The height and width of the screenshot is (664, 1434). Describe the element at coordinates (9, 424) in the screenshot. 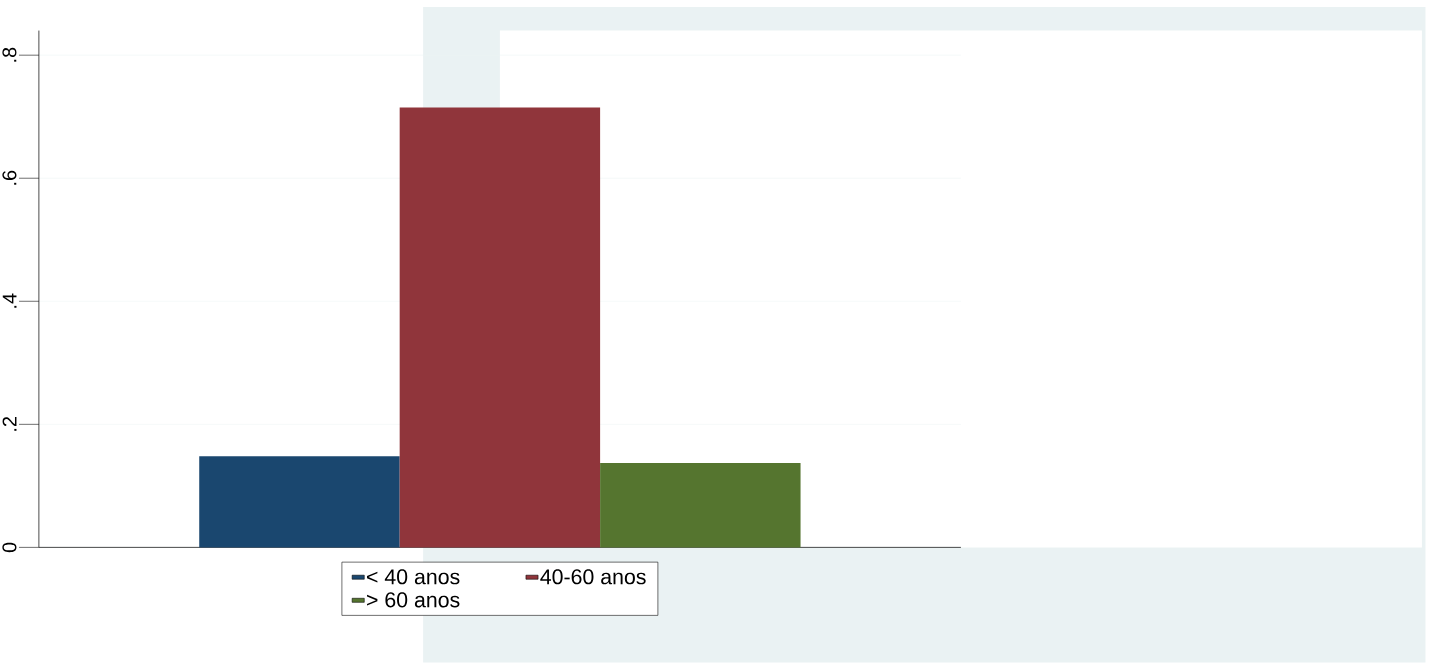

I see `y-tick-label: .2` at that location.